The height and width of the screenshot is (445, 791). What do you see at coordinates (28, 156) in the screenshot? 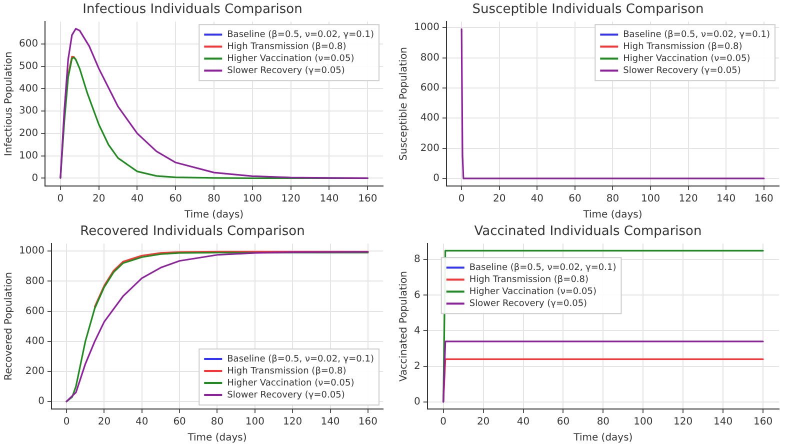
I see `y-tick-label: 100` at bounding box center [28, 156].